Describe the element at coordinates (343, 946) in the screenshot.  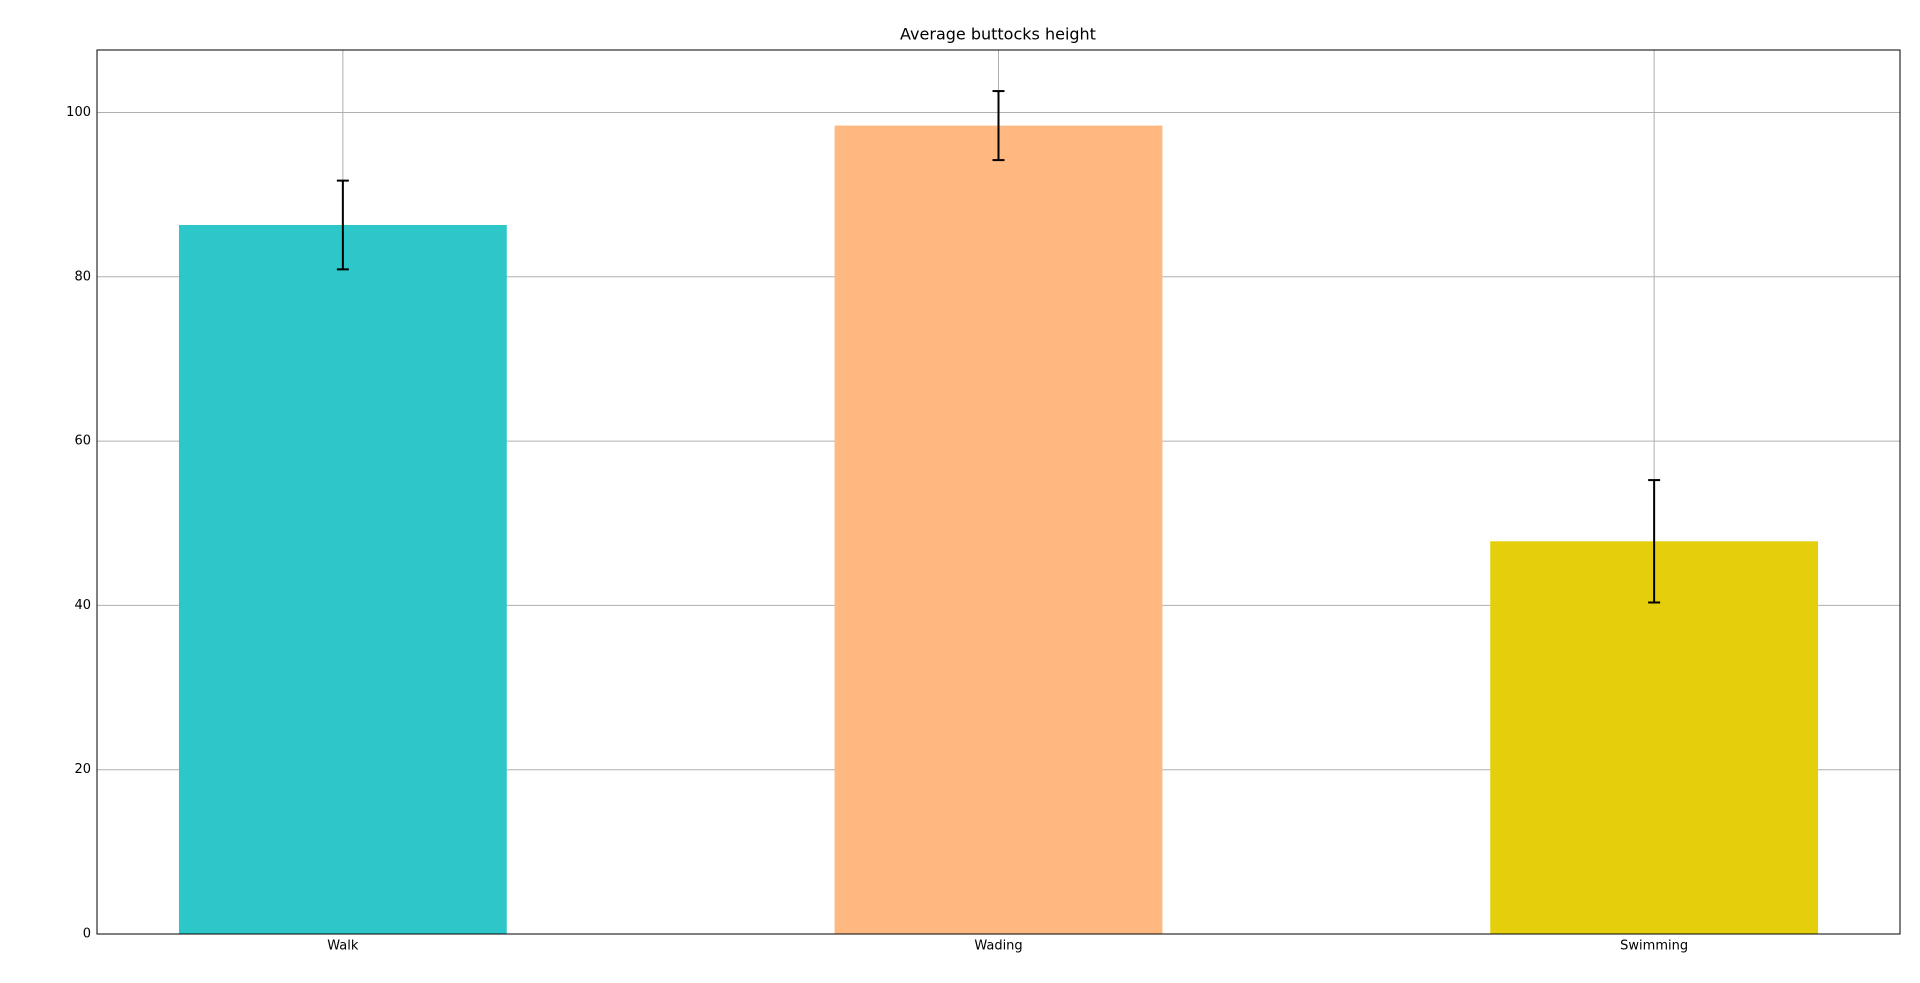
I see `x-tick-label: Walk` at that location.